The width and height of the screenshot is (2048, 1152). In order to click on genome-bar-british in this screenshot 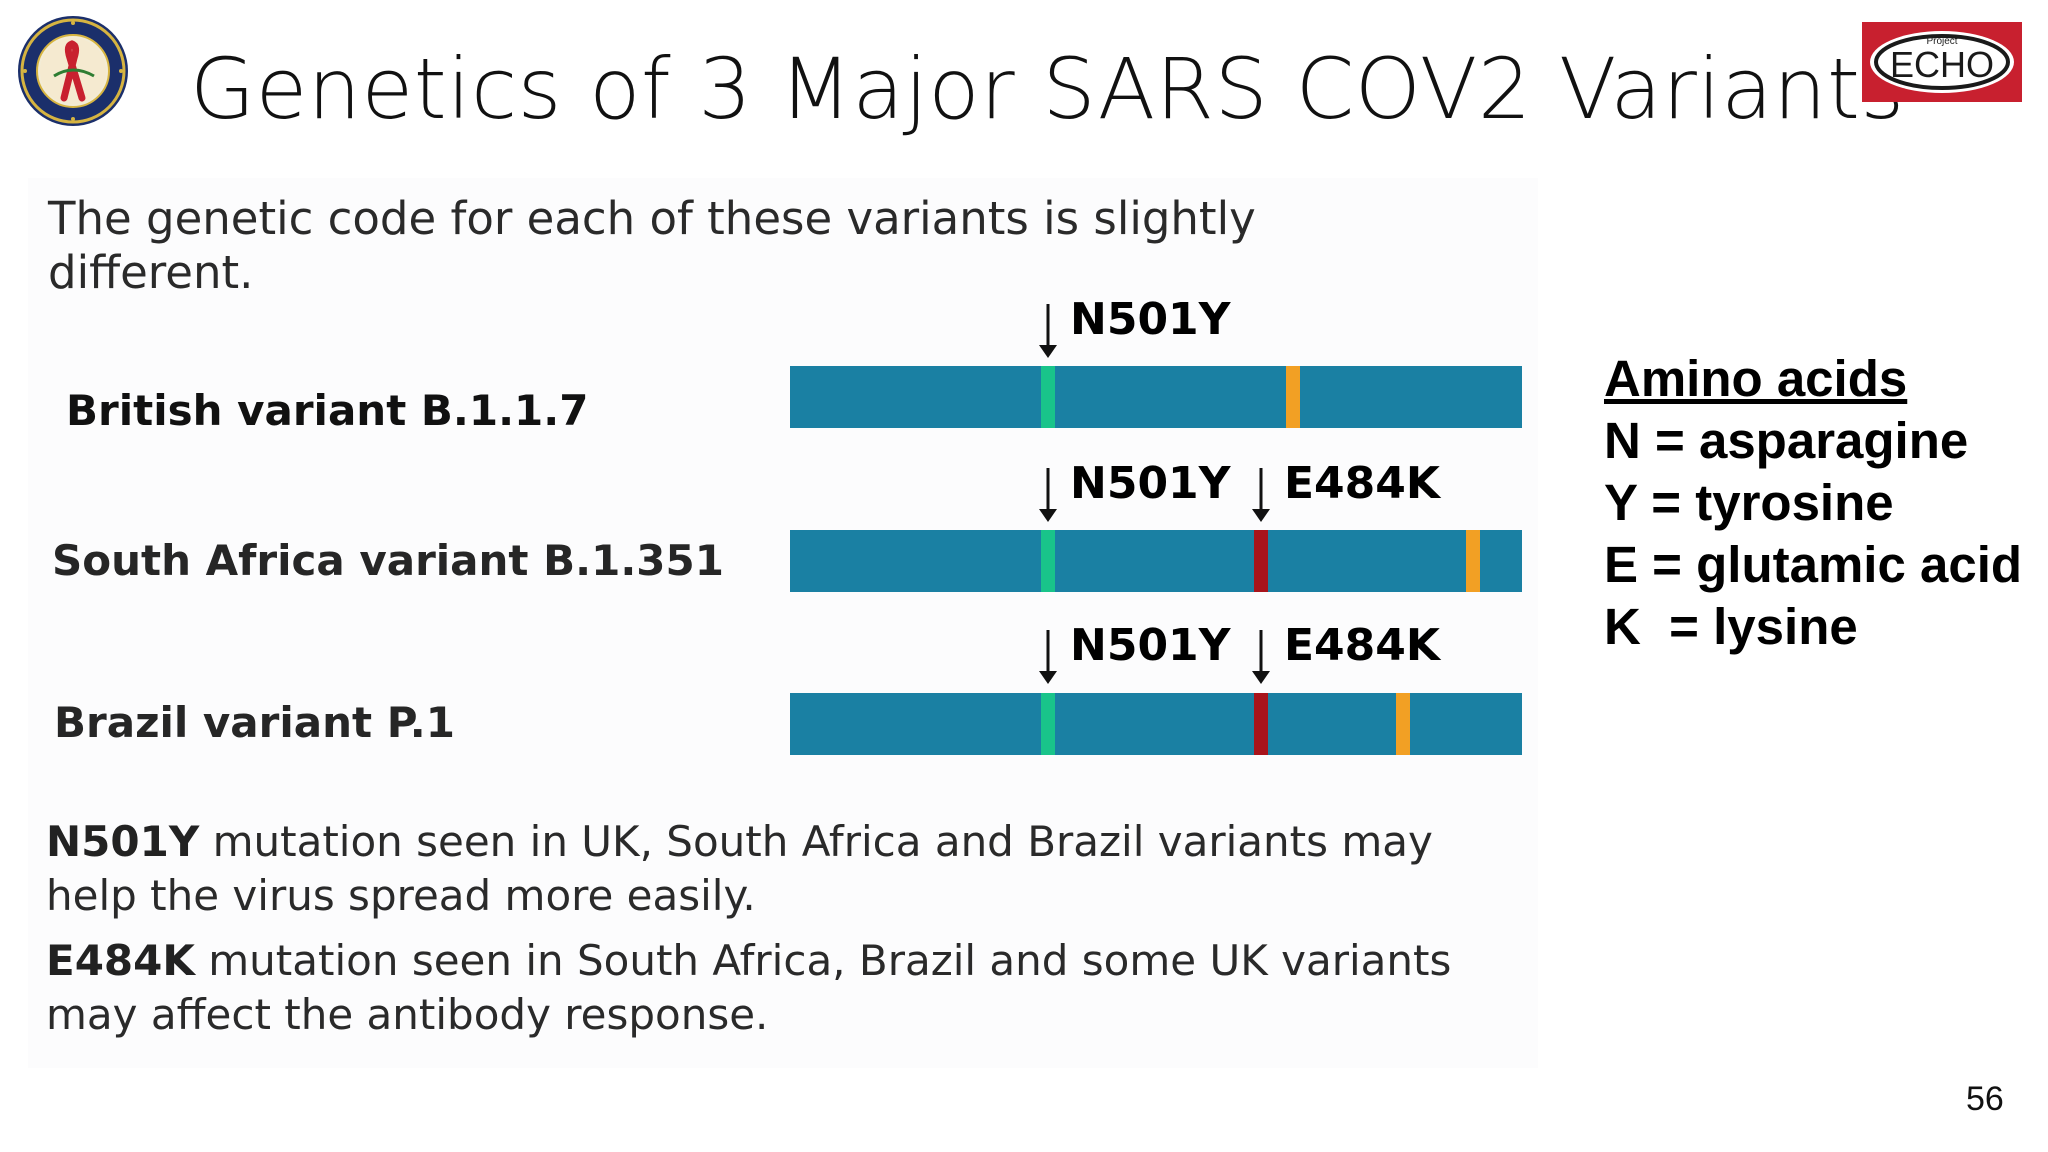, I will do `click(1156, 397)`.